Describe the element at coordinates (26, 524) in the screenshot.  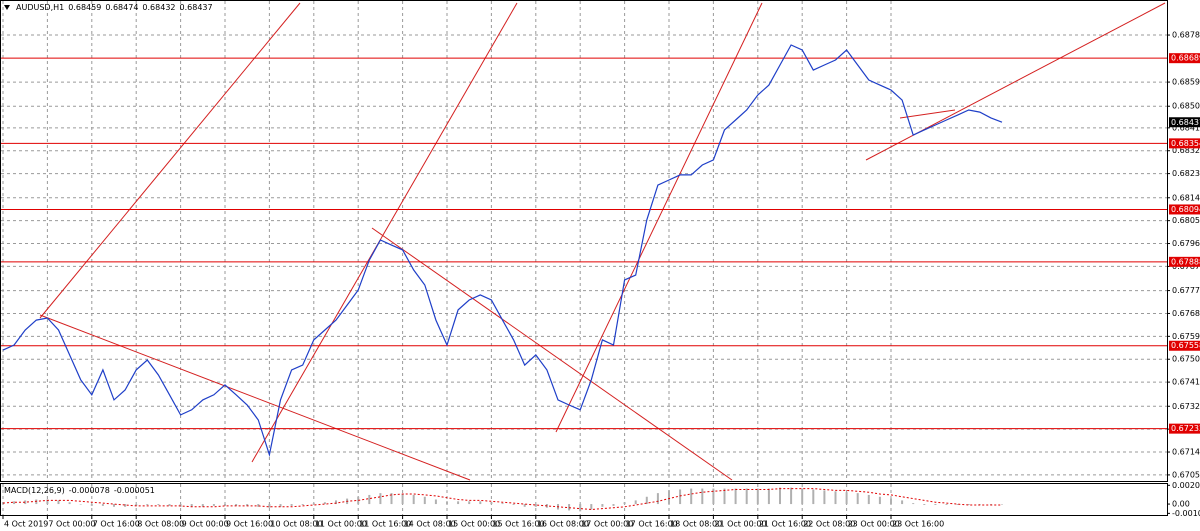
I see `x-tick-label: 4 Oct 2019` at that location.